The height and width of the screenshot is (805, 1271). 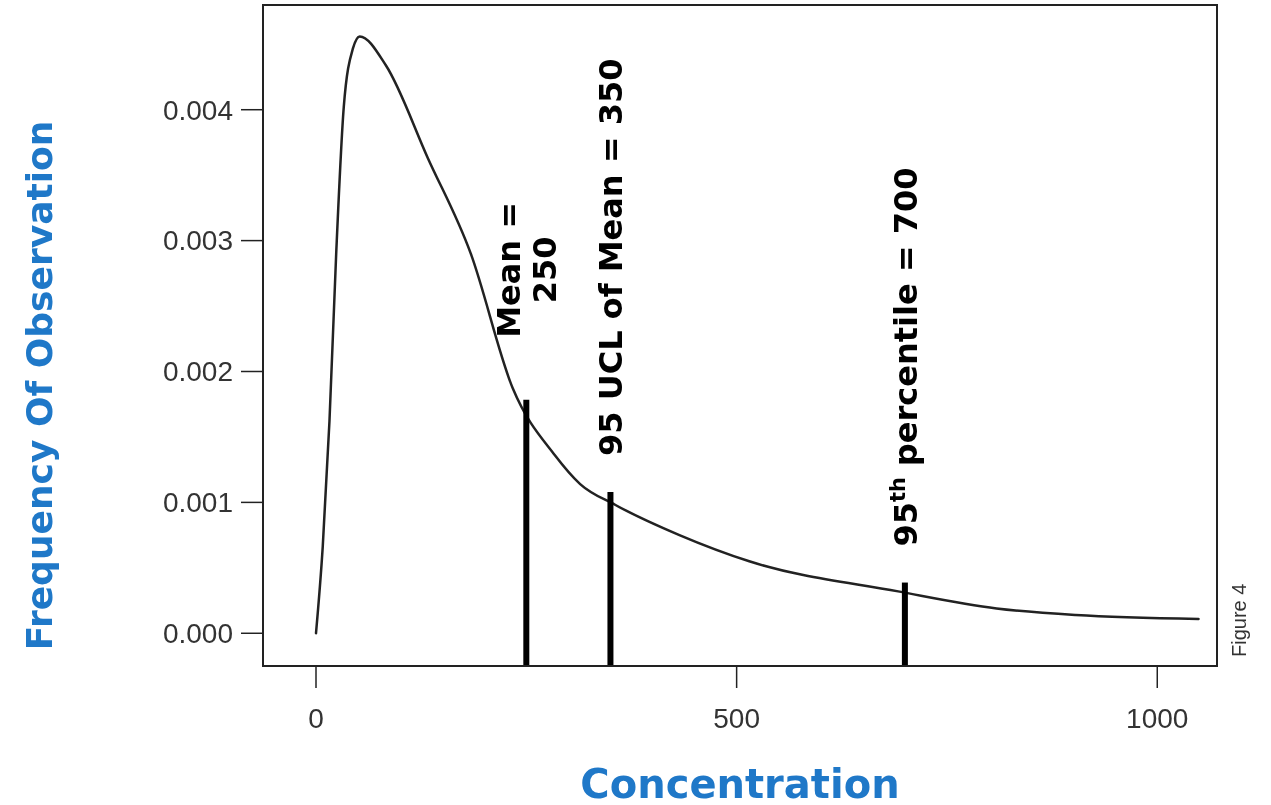 I want to click on x-tick-label: 500, so click(x=736, y=718).